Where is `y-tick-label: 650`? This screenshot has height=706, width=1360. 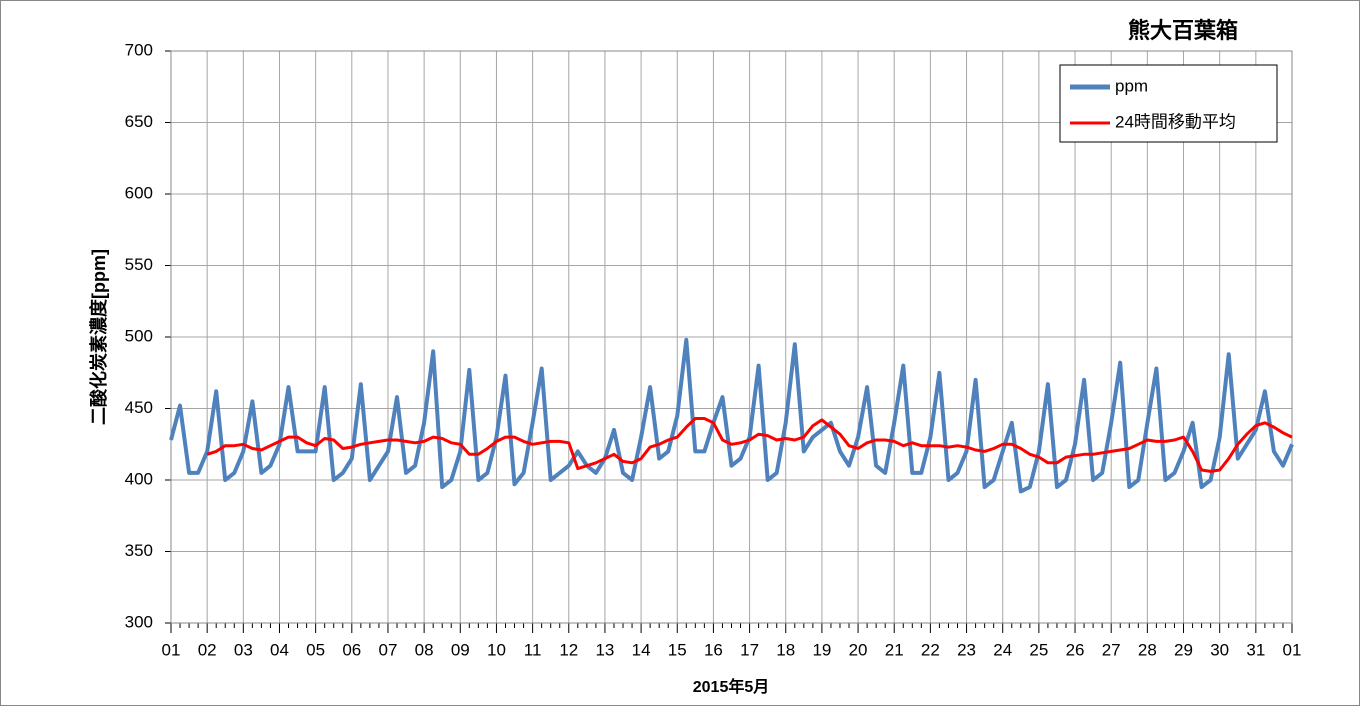
y-tick-label: 650 is located at coordinates (139, 121).